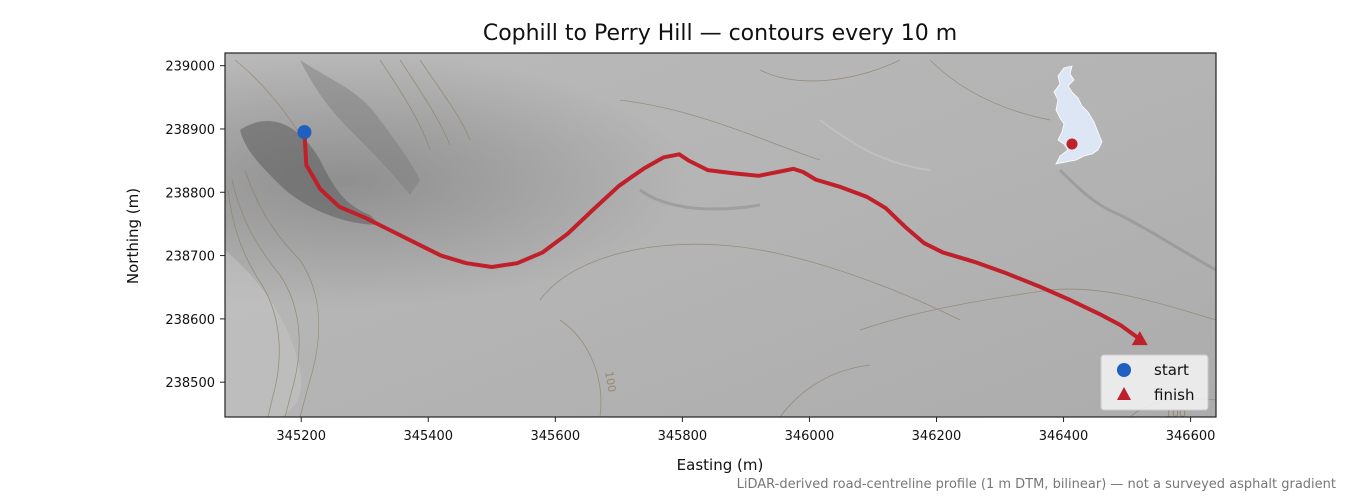  I want to click on finish-marker, so click(1139, 338).